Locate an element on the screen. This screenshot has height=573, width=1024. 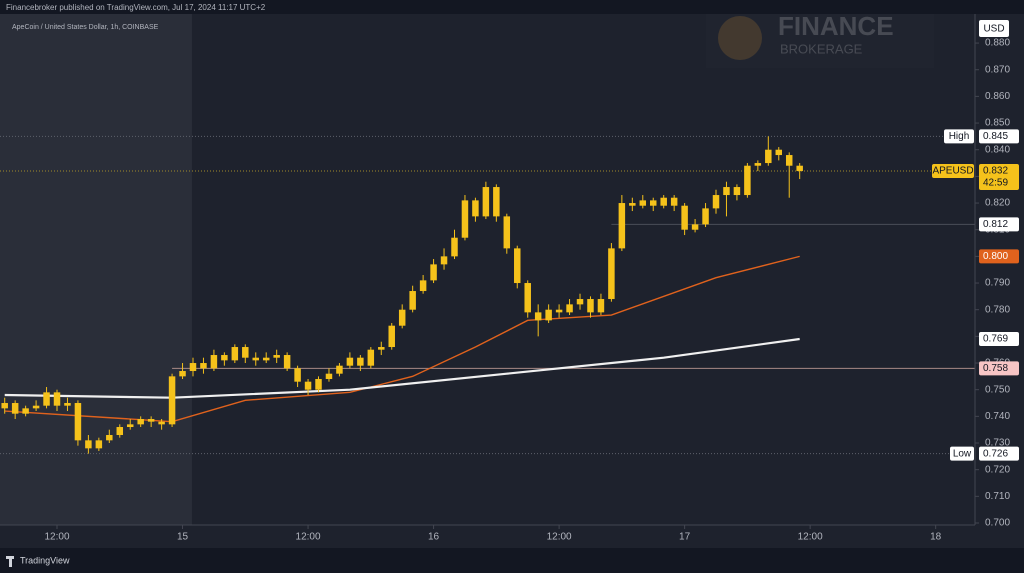
y-tick-label: 0.750 is located at coordinates (997, 389).